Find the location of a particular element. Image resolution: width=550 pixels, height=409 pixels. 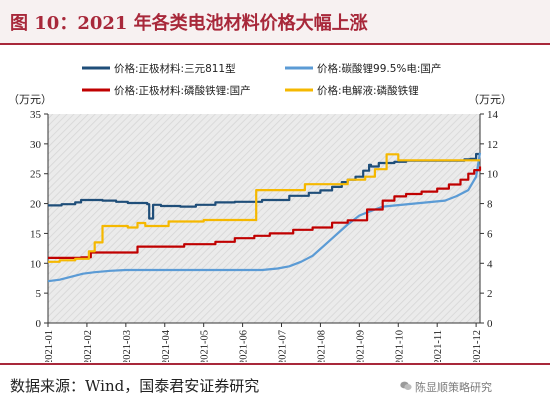

x-tick-label: 2021-10 is located at coordinates (399, 346).